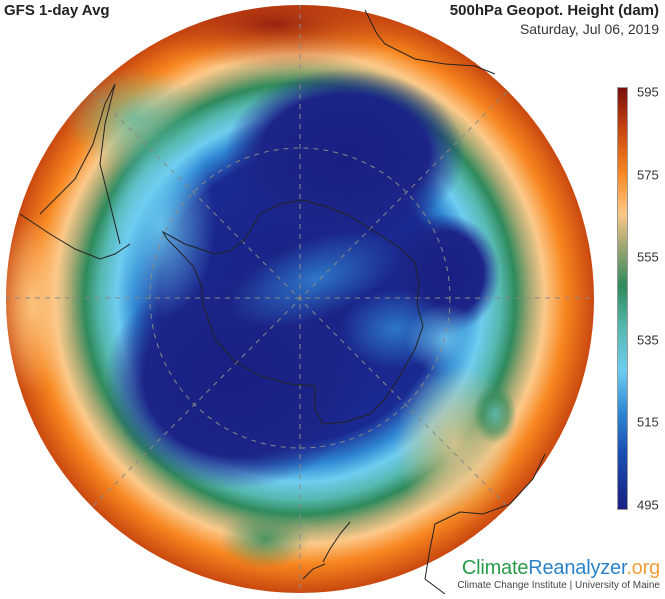  Describe the element at coordinates (430, 42) in the screenshot. I see `africa-outline` at that location.